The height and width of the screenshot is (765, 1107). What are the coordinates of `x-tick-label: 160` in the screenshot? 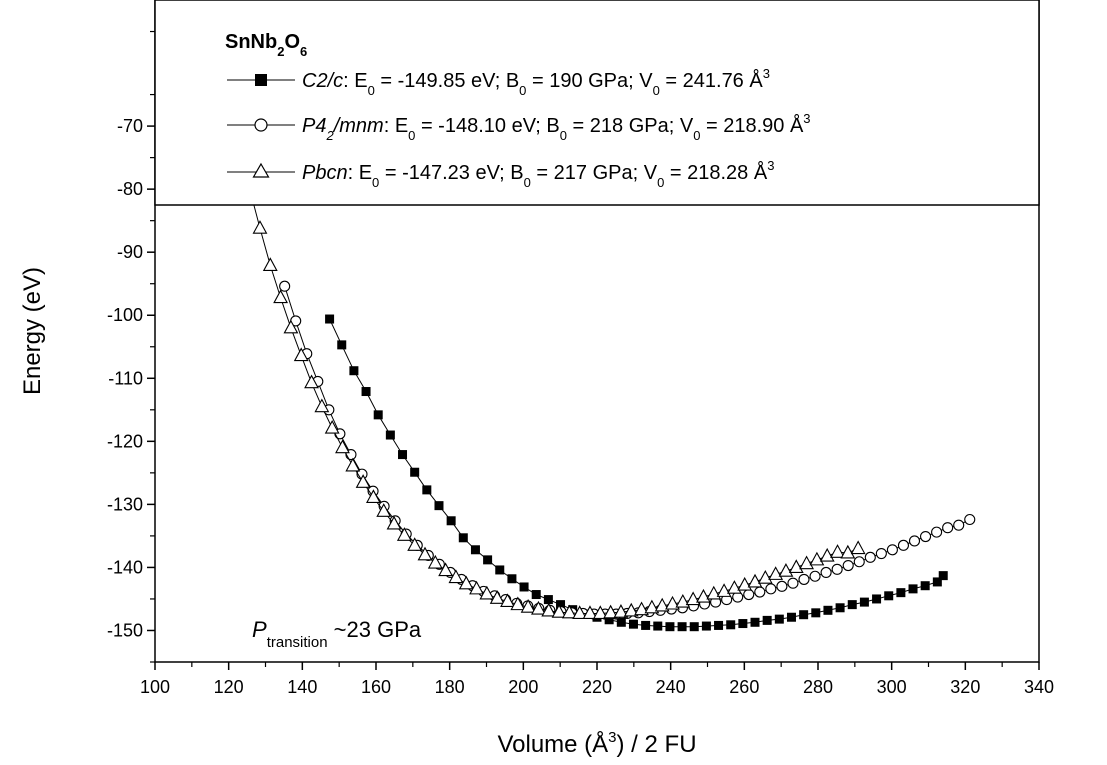 It's located at (376, 687).